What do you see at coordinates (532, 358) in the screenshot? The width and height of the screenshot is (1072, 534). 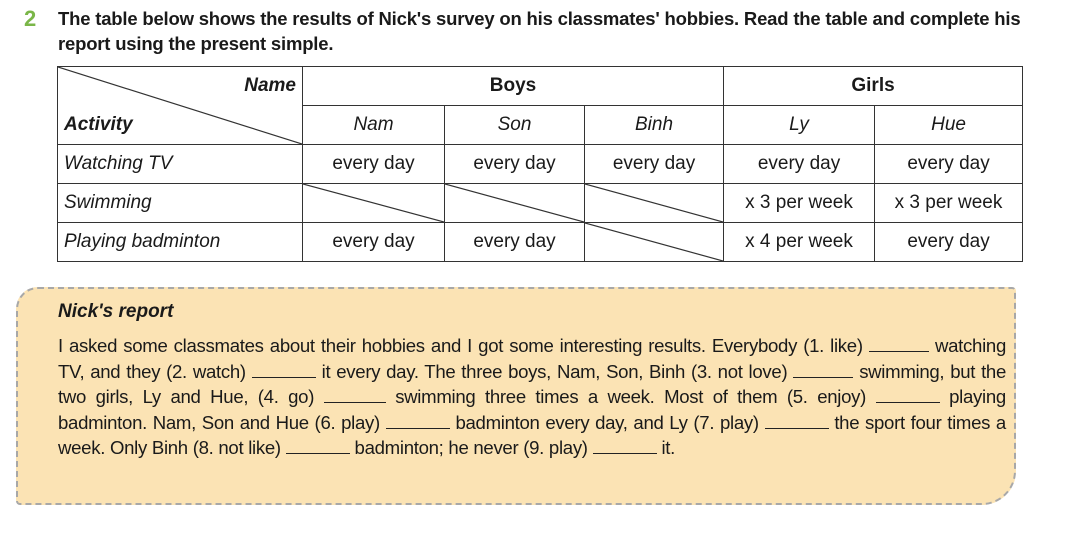 I see `report-segment: watching TV, and they (2. watch)` at bounding box center [532, 358].